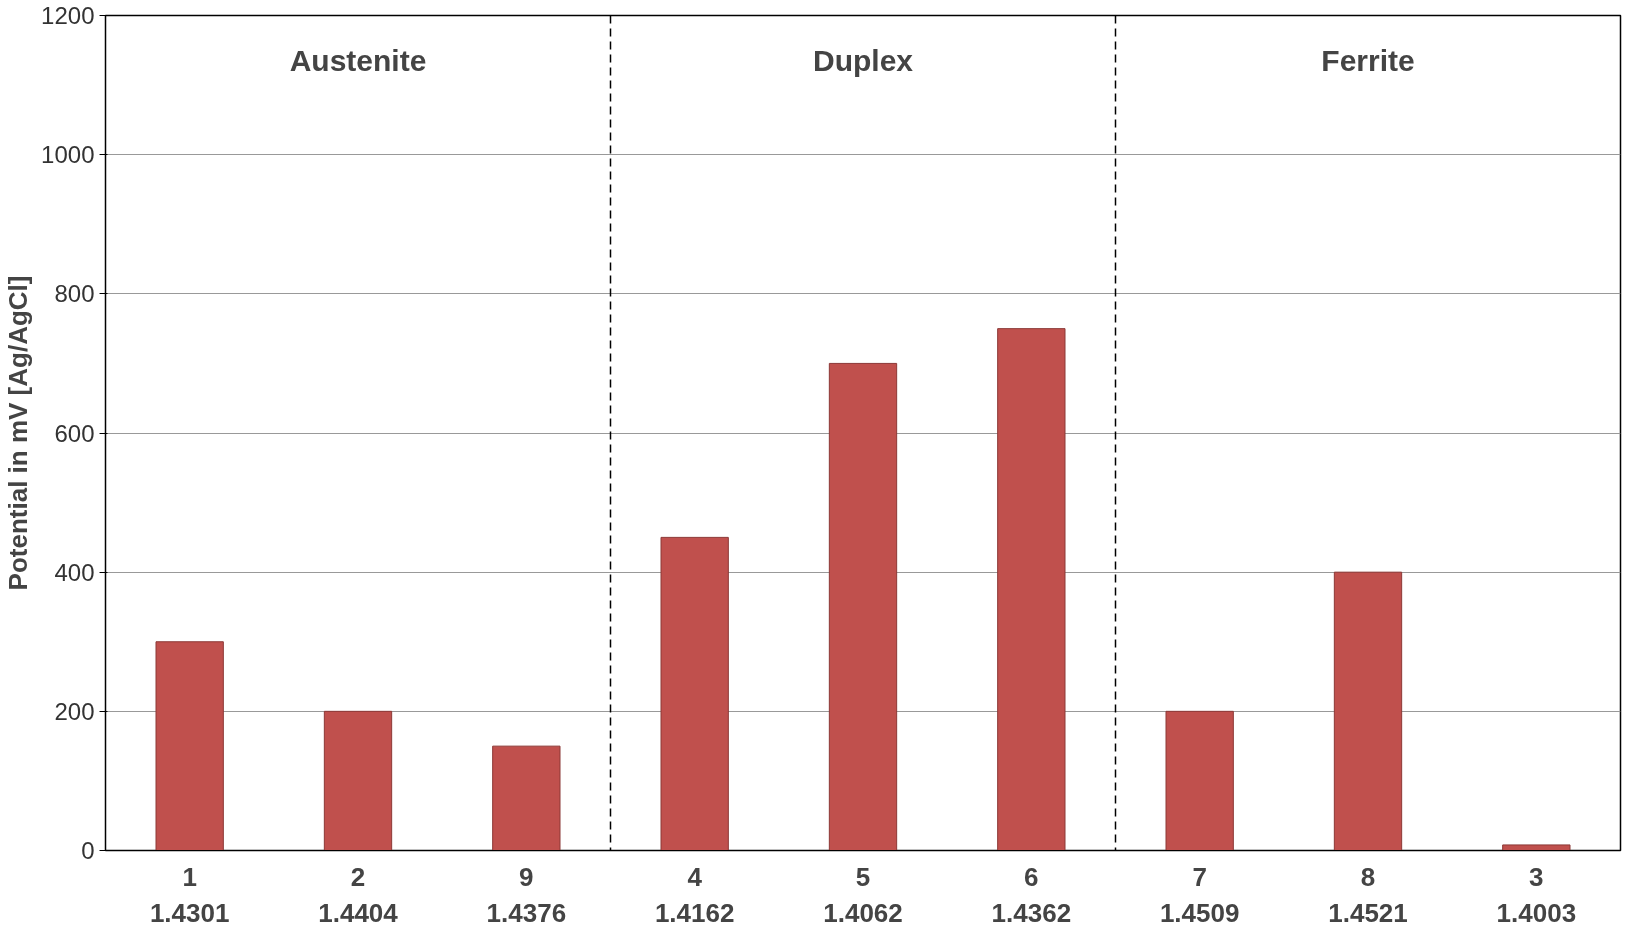 This screenshot has height=940, width=1652. Describe the element at coordinates (68, 155) in the screenshot. I see `y-tick-label: 1000` at that location.